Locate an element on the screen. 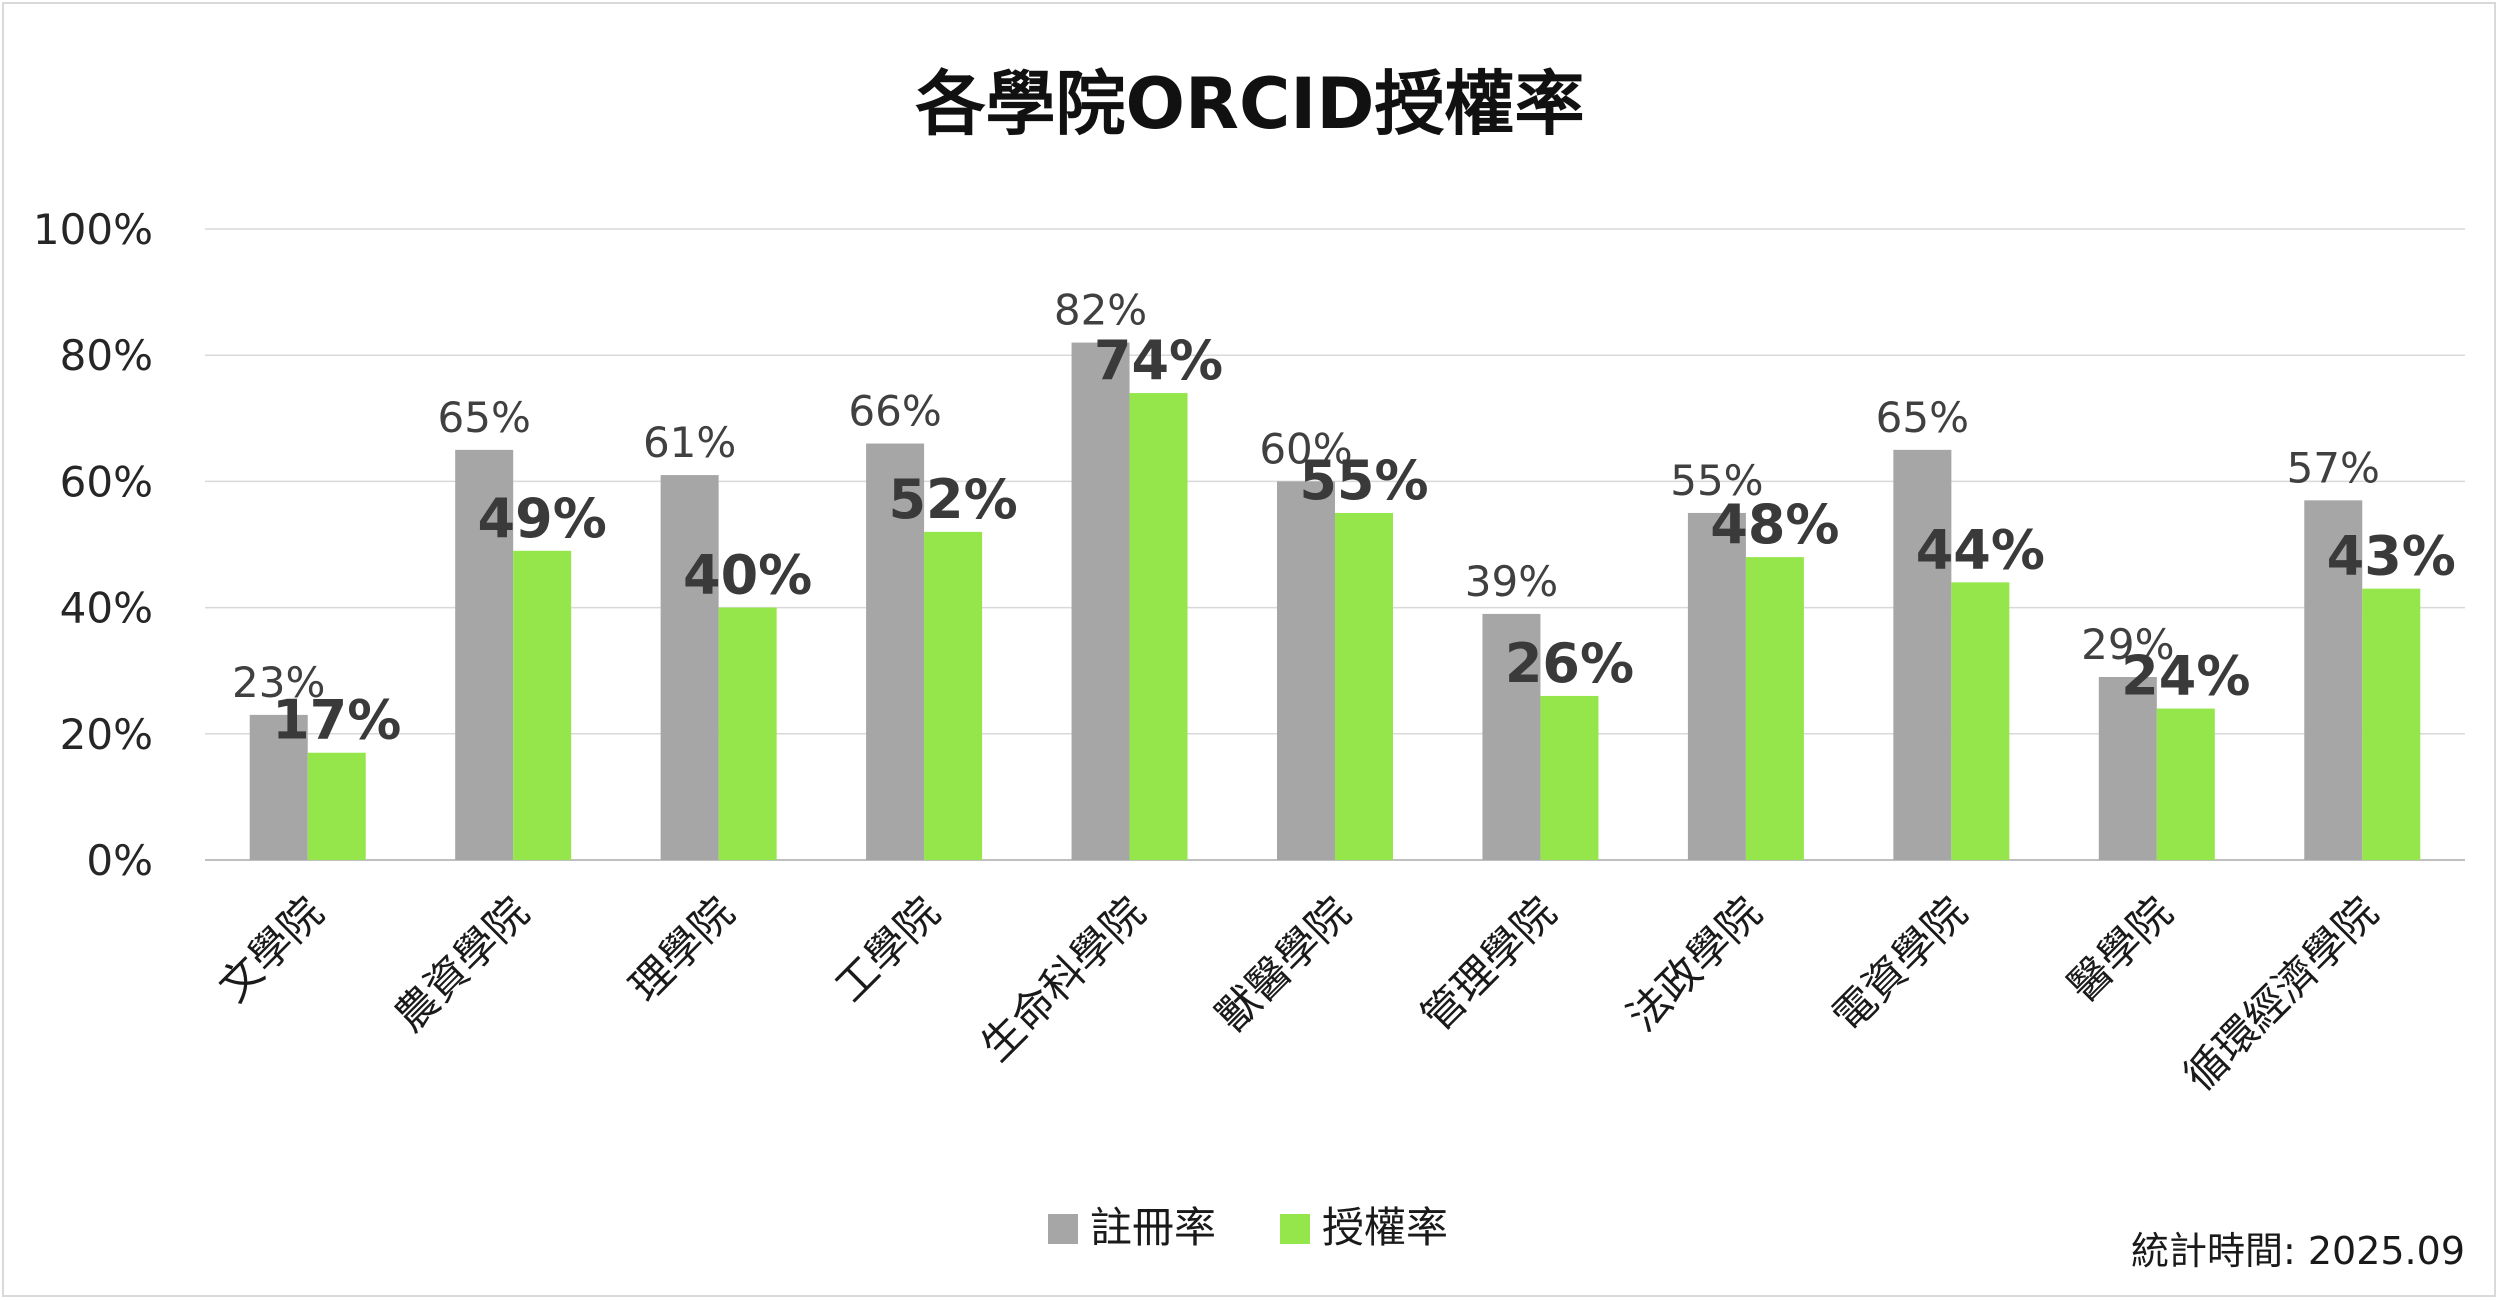 Image resolution: width=2500 pixels, height=1301 pixels. authorization-value-label: 74% is located at coordinates (1158, 360).